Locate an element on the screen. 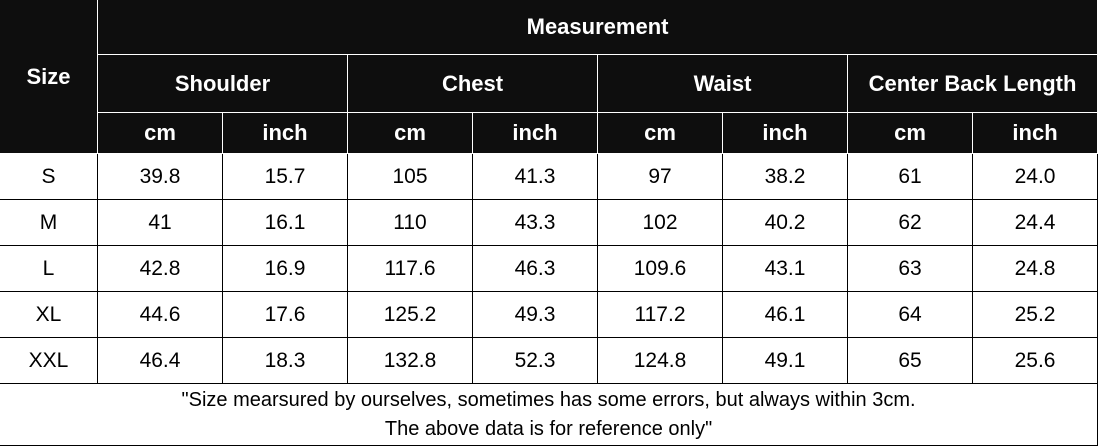  value-cell: 43.1 is located at coordinates (785, 268).